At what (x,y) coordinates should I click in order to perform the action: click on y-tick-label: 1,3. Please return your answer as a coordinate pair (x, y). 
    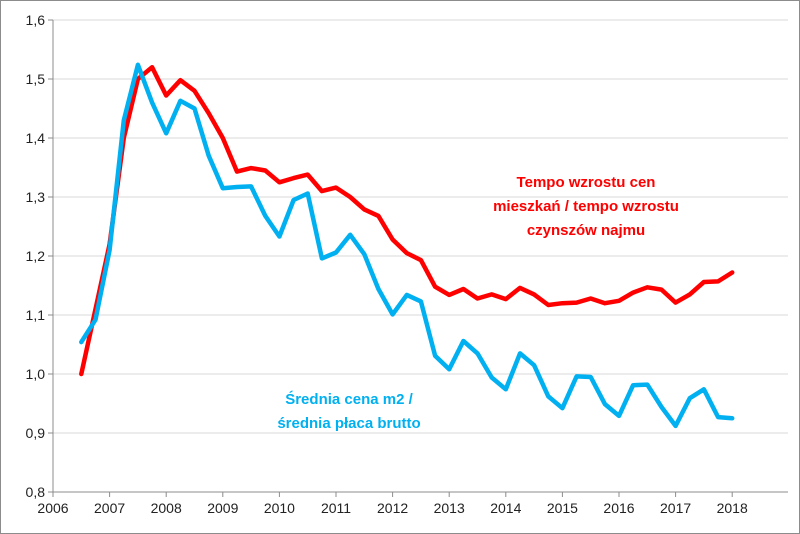
    Looking at the image, I should click on (36, 197).